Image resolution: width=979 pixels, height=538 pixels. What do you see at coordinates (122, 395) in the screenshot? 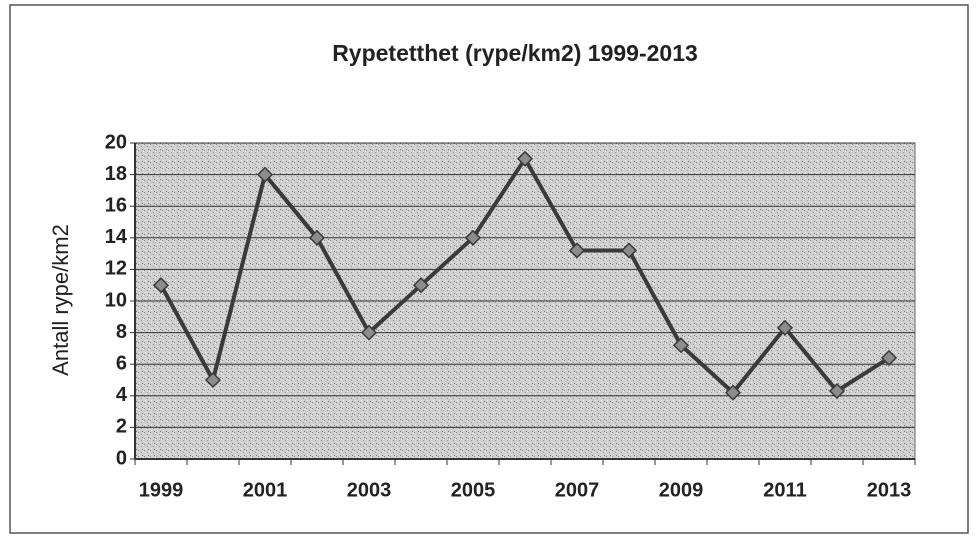
I see `y-tick-label: 4` at bounding box center [122, 395].